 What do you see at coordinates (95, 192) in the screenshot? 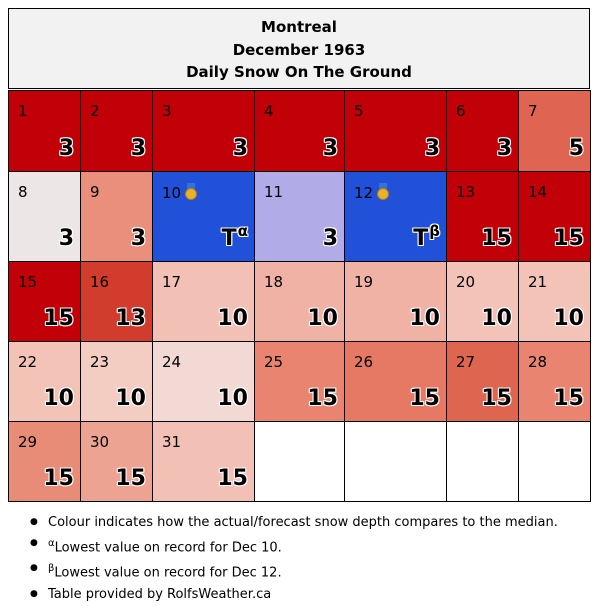
I see `day-number: 9` at bounding box center [95, 192].